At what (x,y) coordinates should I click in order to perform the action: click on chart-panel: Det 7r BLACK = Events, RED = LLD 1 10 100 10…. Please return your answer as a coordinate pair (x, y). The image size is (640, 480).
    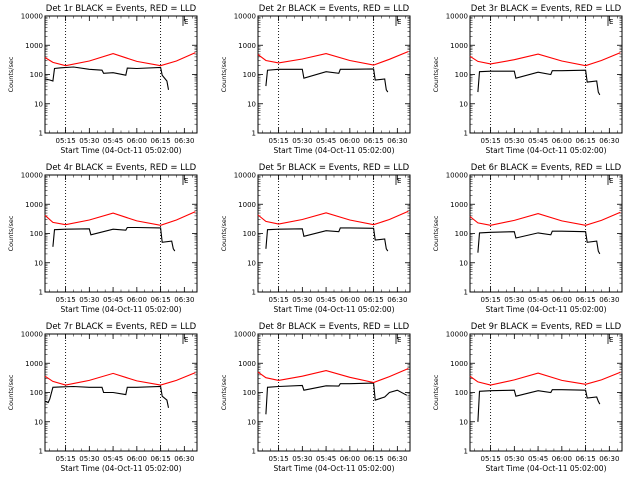
    Looking at the image, I should click on (102, 397).